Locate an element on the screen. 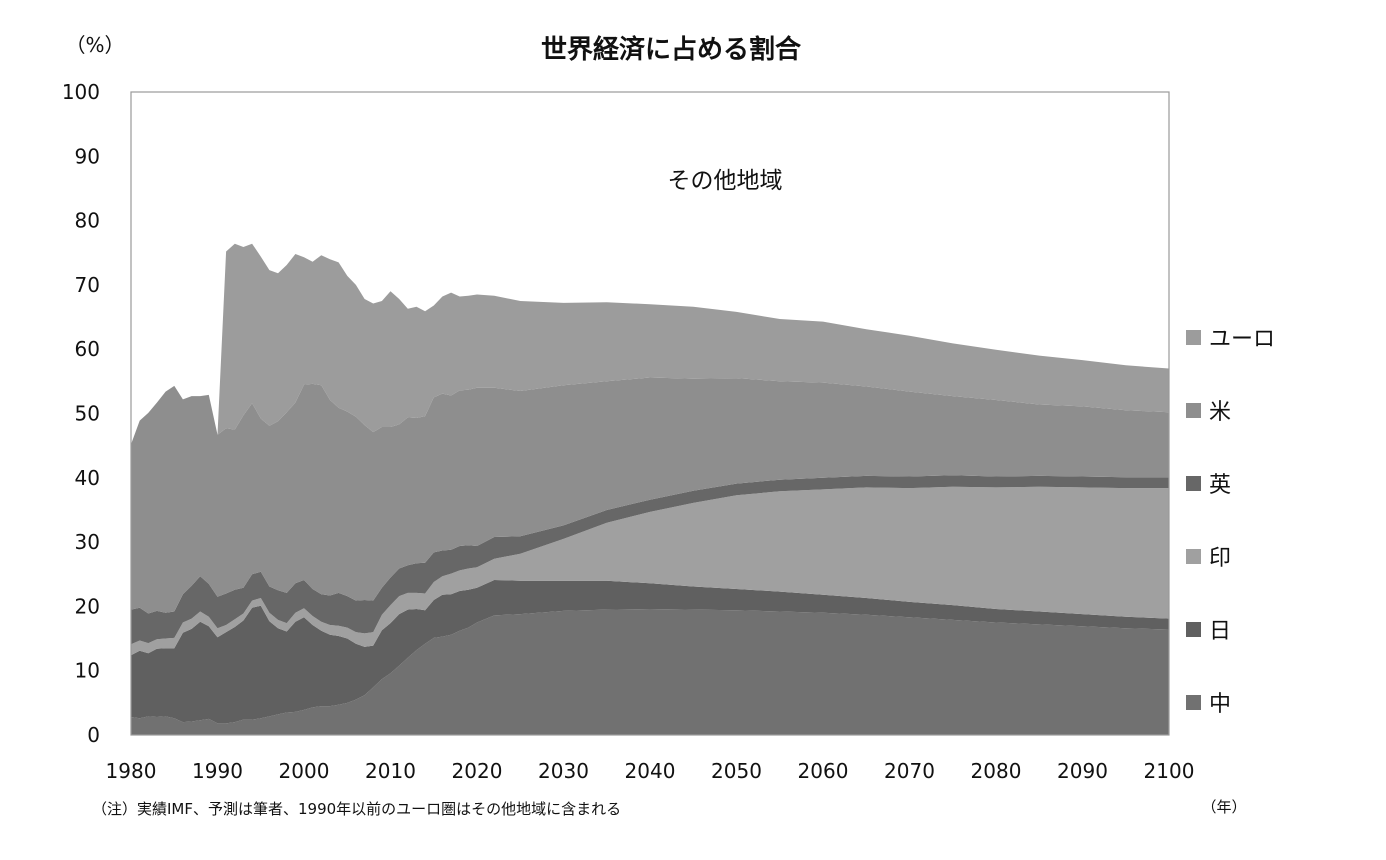  y-tick-label: 10 is located at coordinates (87, 671).